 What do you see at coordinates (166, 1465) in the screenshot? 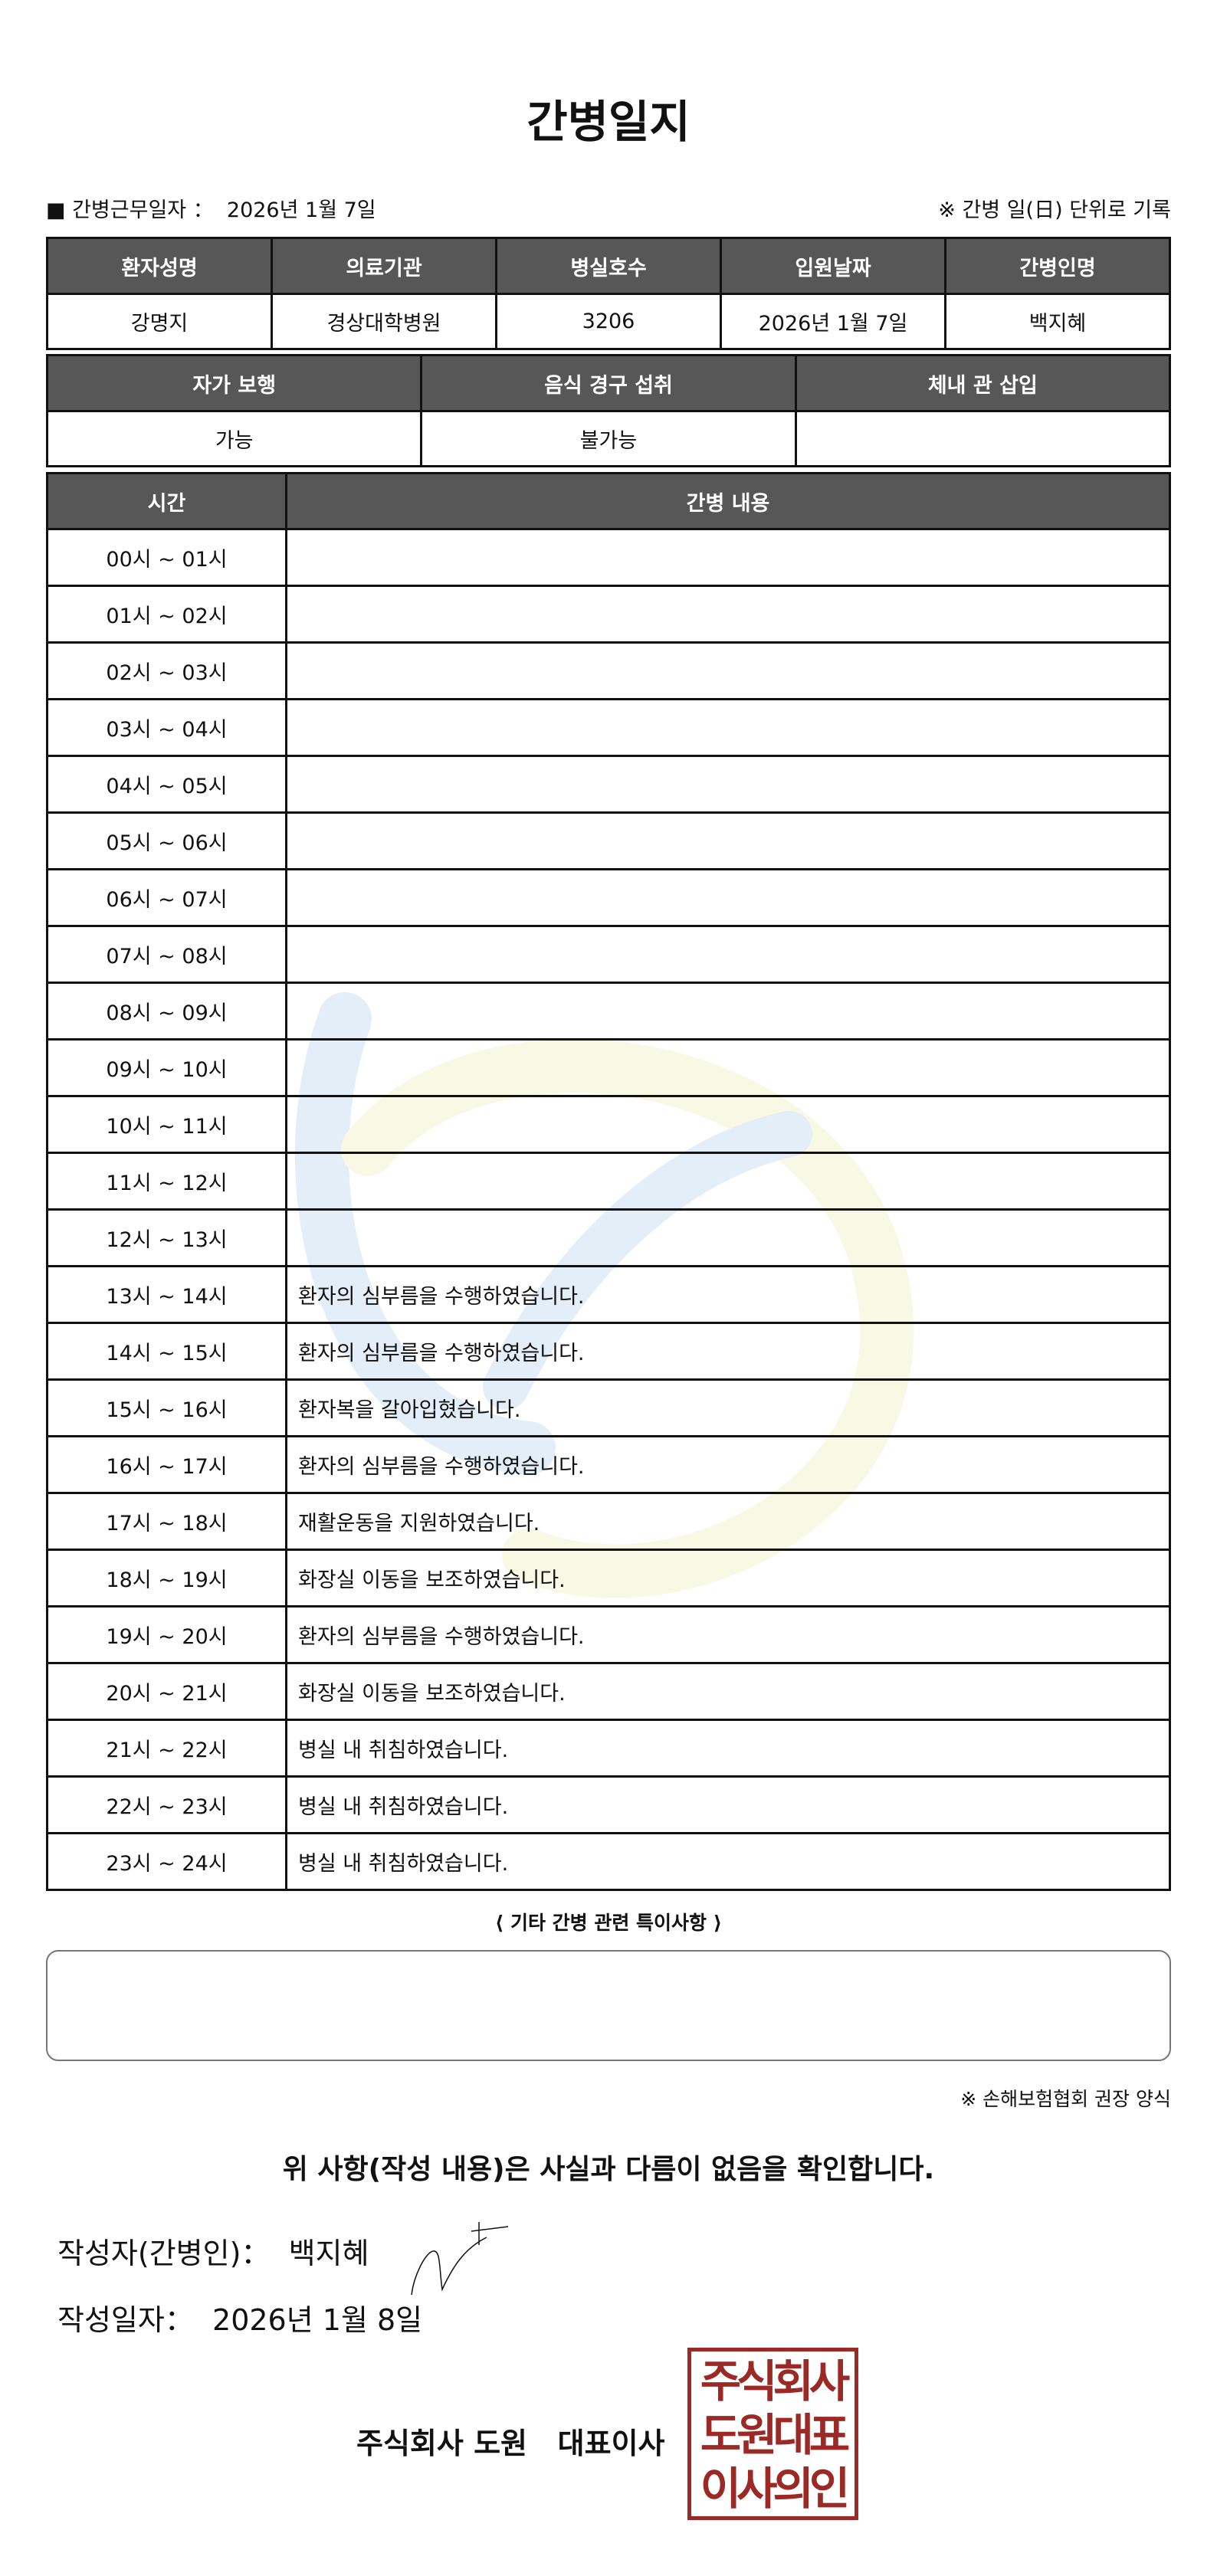
I see `log-time: 16시 ~ 17시` at bounding box center [166, 1465].